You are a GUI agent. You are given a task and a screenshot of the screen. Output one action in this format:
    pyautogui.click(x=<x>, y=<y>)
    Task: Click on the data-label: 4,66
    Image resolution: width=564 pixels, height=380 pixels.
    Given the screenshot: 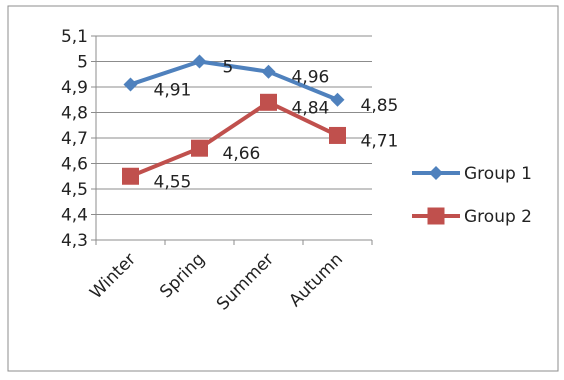 What is the action you would take?
    pyautogui.click(x=242, y=154)
    